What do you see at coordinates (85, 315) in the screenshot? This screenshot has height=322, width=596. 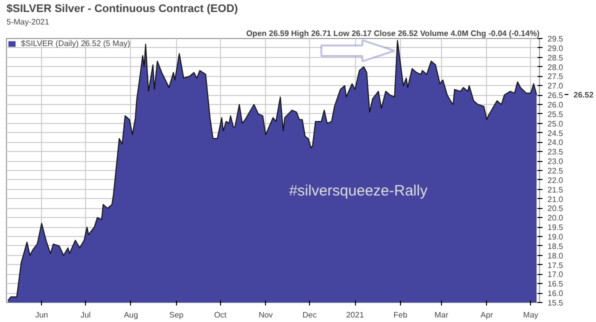 I see `x-tick-label: Jul` at bounding box center [85, 315].